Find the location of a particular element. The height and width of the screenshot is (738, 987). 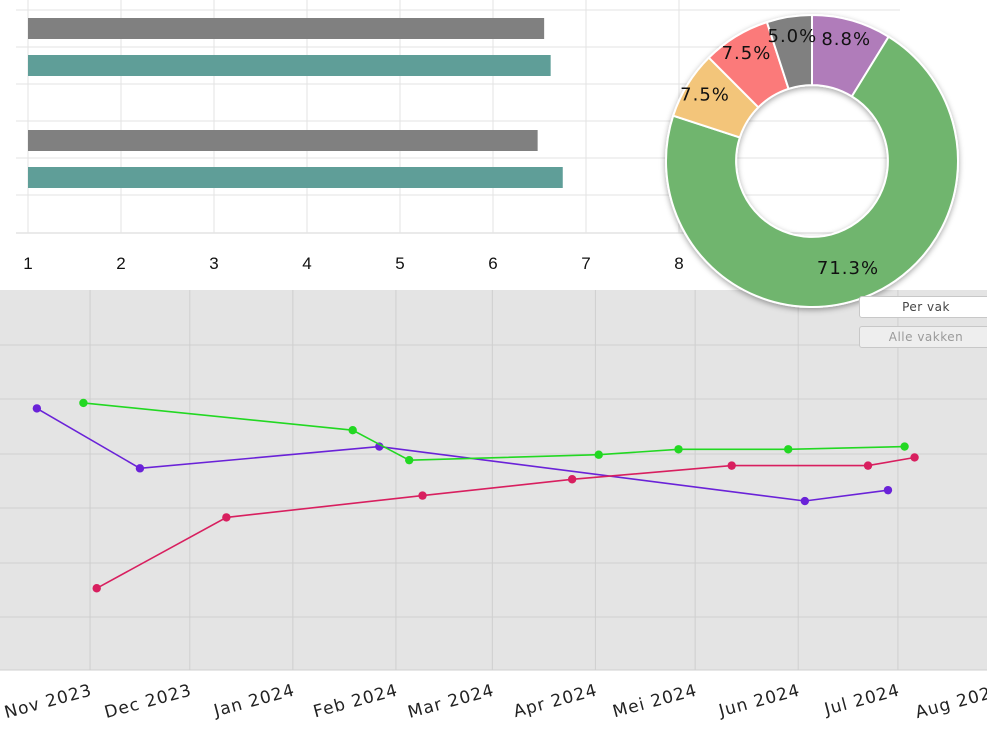

per-vak-button: Per vak is located at coordinates (923, 307).